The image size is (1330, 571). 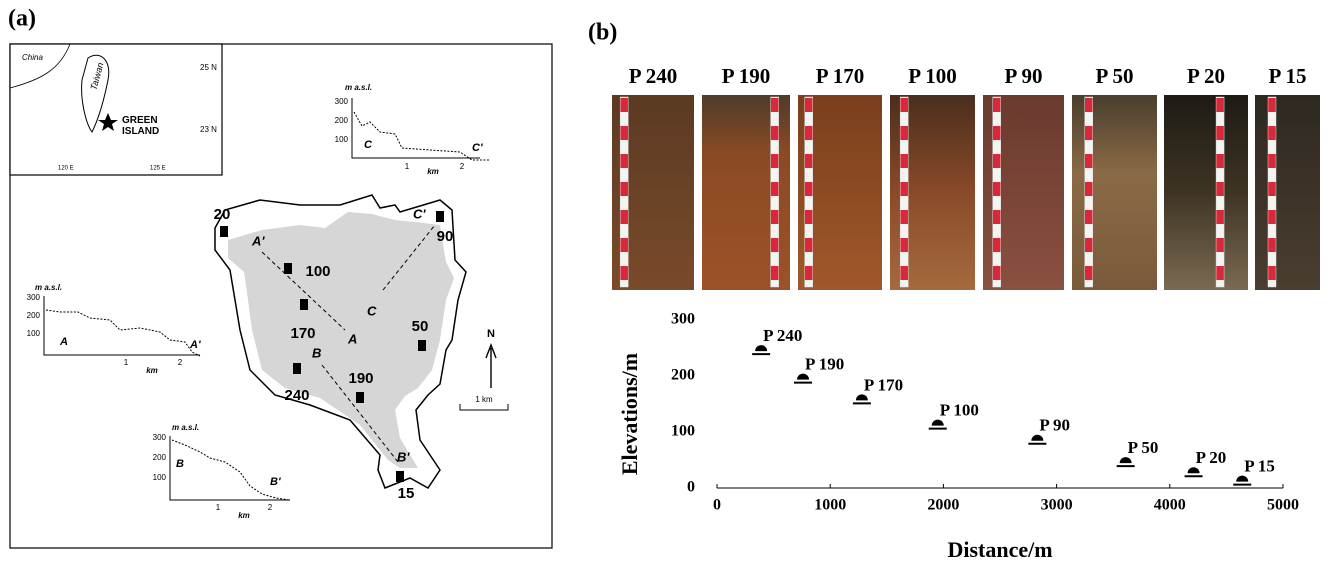 I want to click on site-label: 100, so click(x=317, y=271).